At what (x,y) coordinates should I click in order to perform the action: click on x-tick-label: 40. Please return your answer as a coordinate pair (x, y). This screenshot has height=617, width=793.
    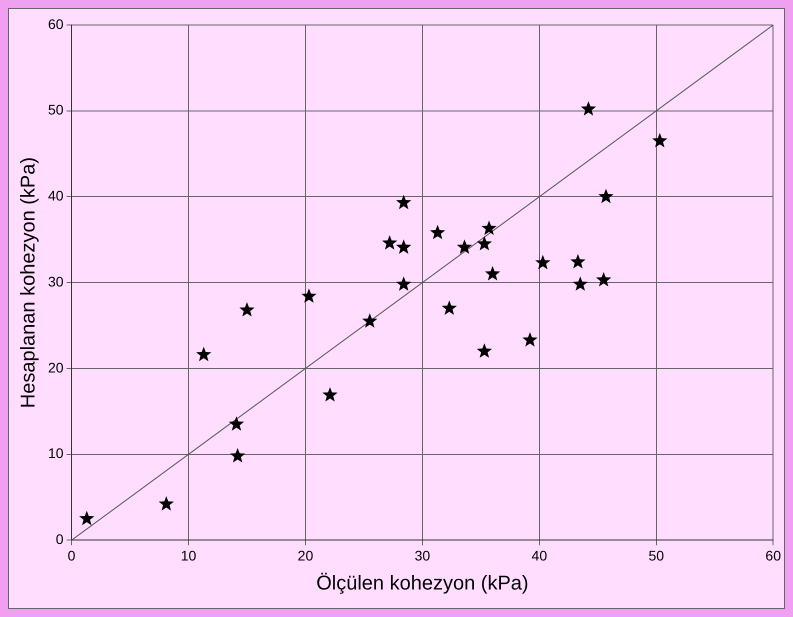
    Looking at the image, I should click on (540, 555).